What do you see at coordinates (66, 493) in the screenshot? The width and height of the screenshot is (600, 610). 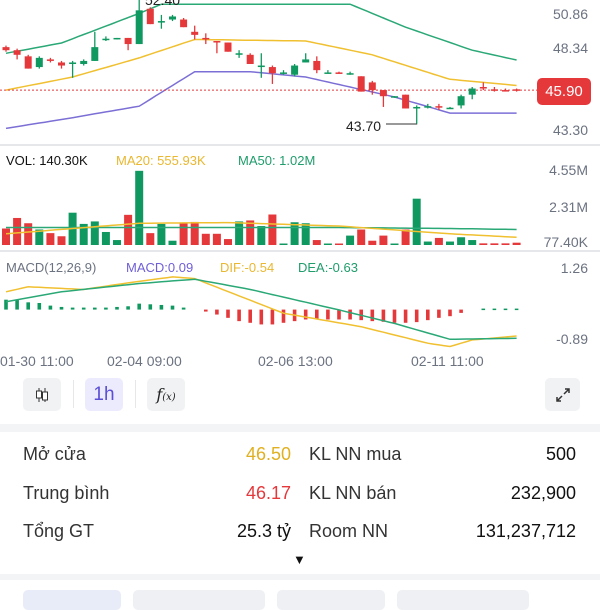 I see `stat-label: Trung bình` at bounding box center [66, 493].